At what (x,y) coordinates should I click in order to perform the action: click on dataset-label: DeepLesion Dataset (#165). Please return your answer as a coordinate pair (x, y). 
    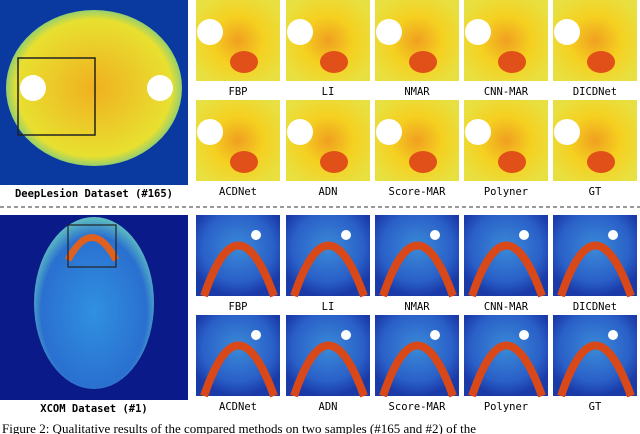
    Looking at the image, I should click on (94, 194).